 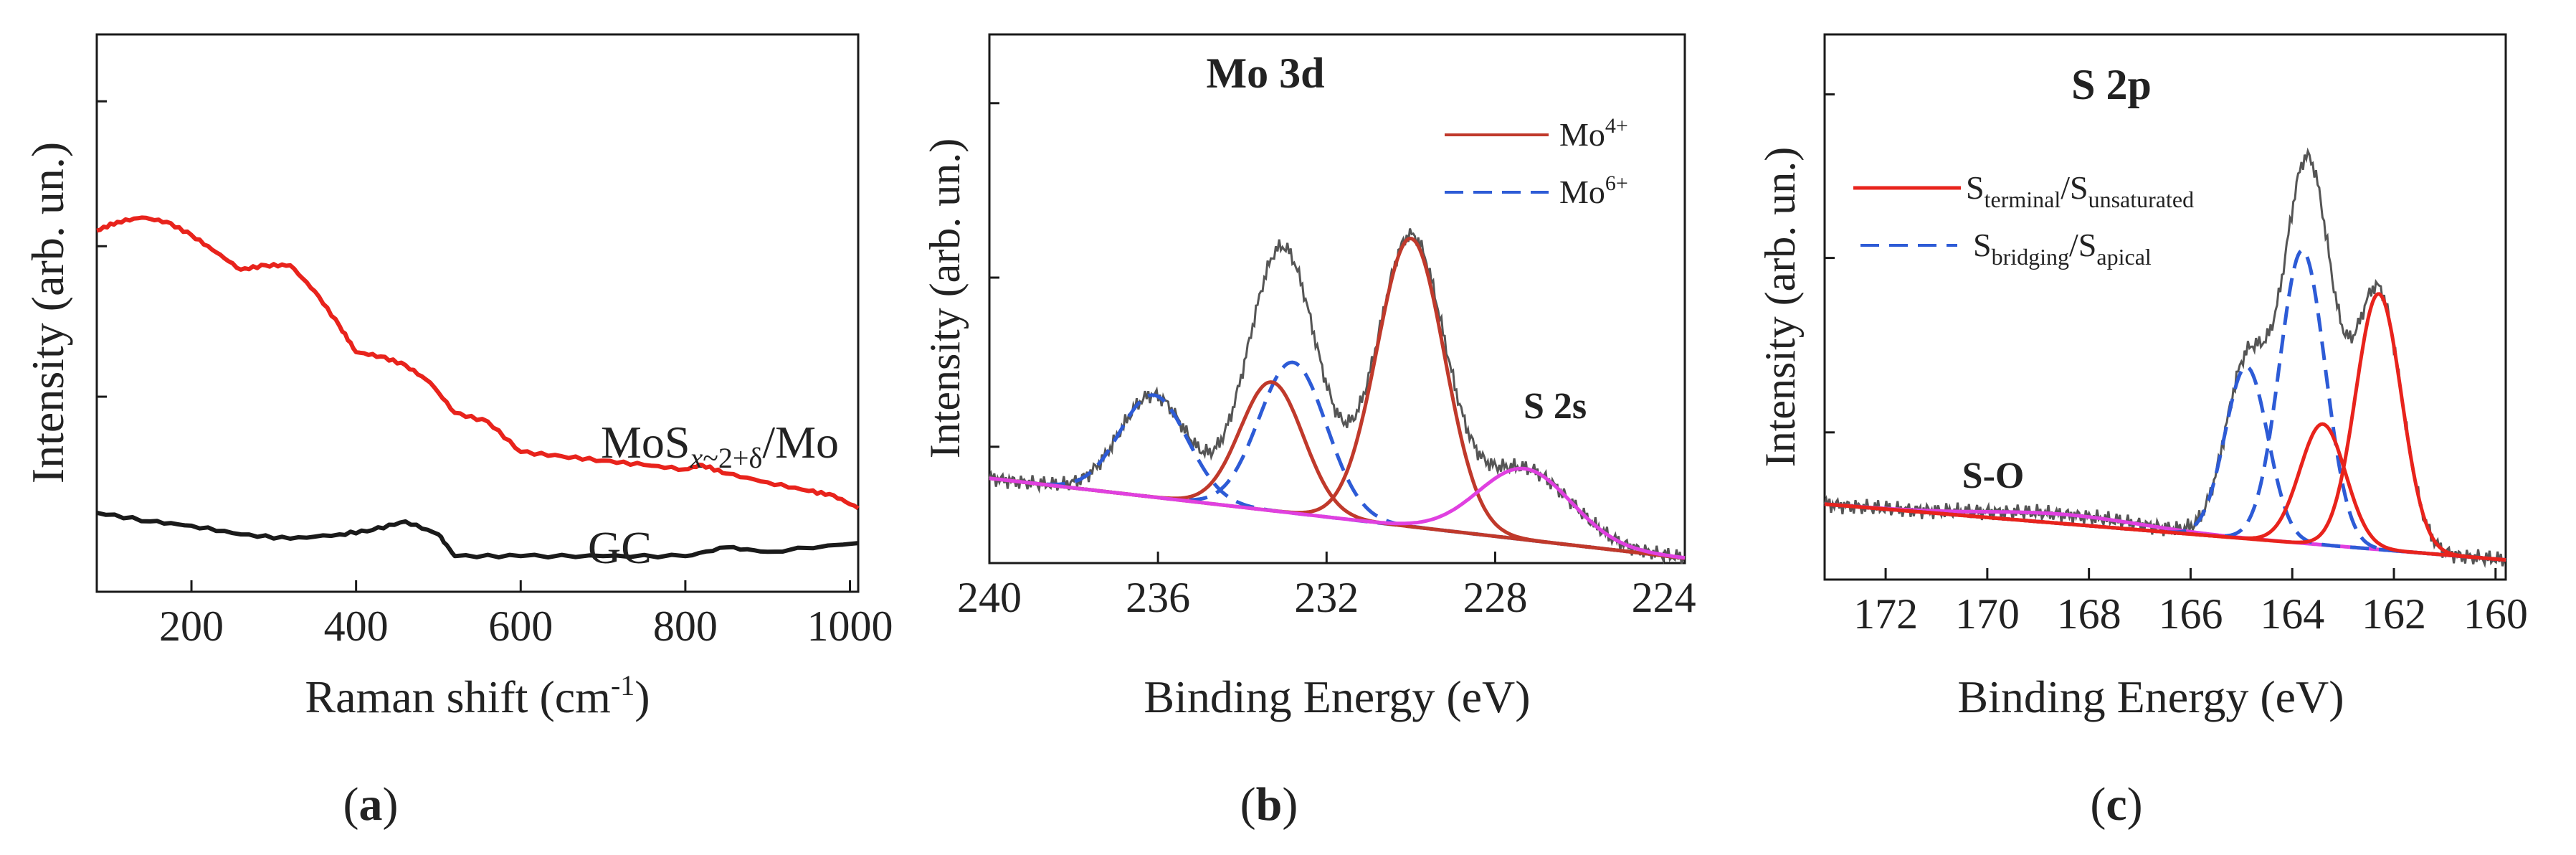 What do you see at coordinates (1158, 597) in the screenshot?
I see `x-tick-label: 236` at bounding box center [1158, 597].